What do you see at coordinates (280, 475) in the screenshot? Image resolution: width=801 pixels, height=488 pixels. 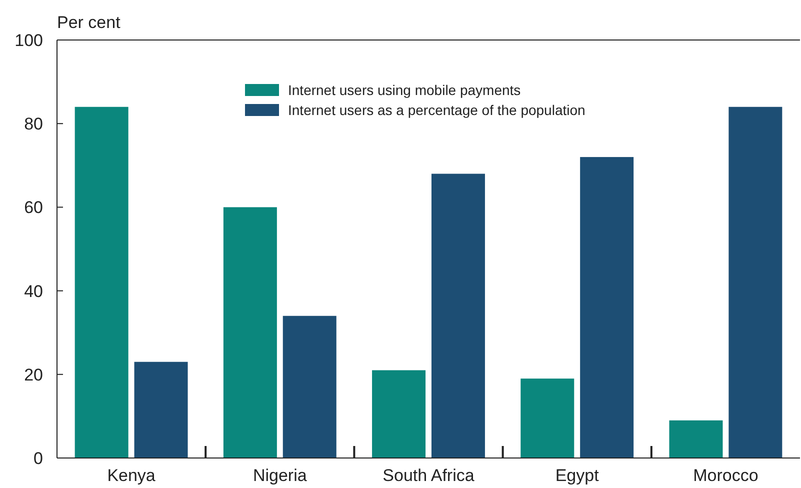 I see `x-tick-label: Nigeria` at bounding box center [280, 475].